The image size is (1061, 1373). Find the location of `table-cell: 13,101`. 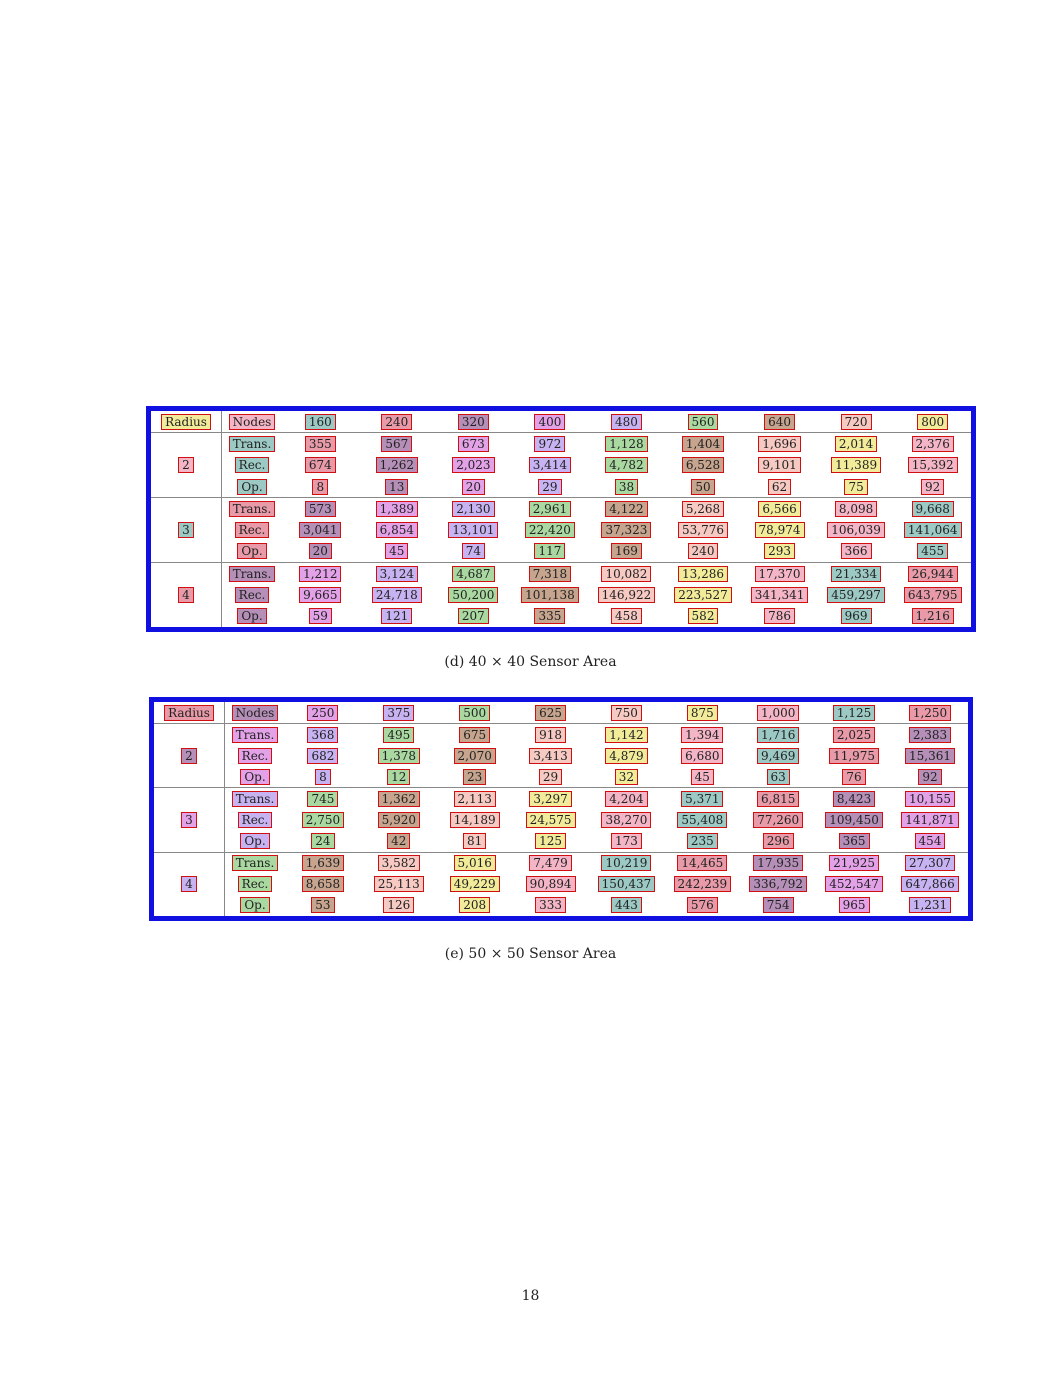

table-cell: 13,101 is located at coordinates (473, 530).